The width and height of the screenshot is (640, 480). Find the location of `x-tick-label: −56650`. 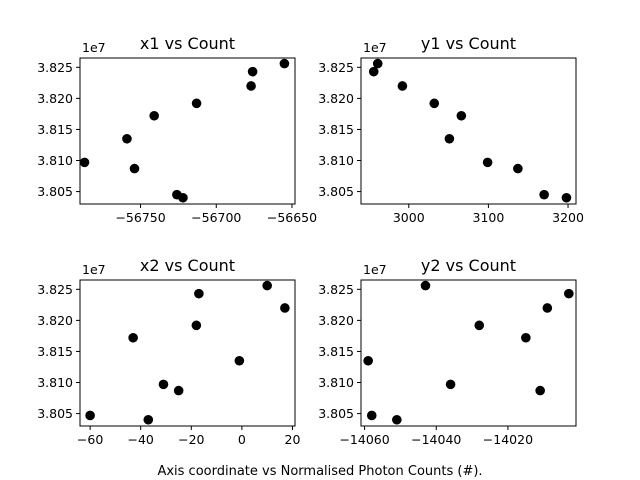

x-tick-label: −56650 is located at coordinates (292, 217).